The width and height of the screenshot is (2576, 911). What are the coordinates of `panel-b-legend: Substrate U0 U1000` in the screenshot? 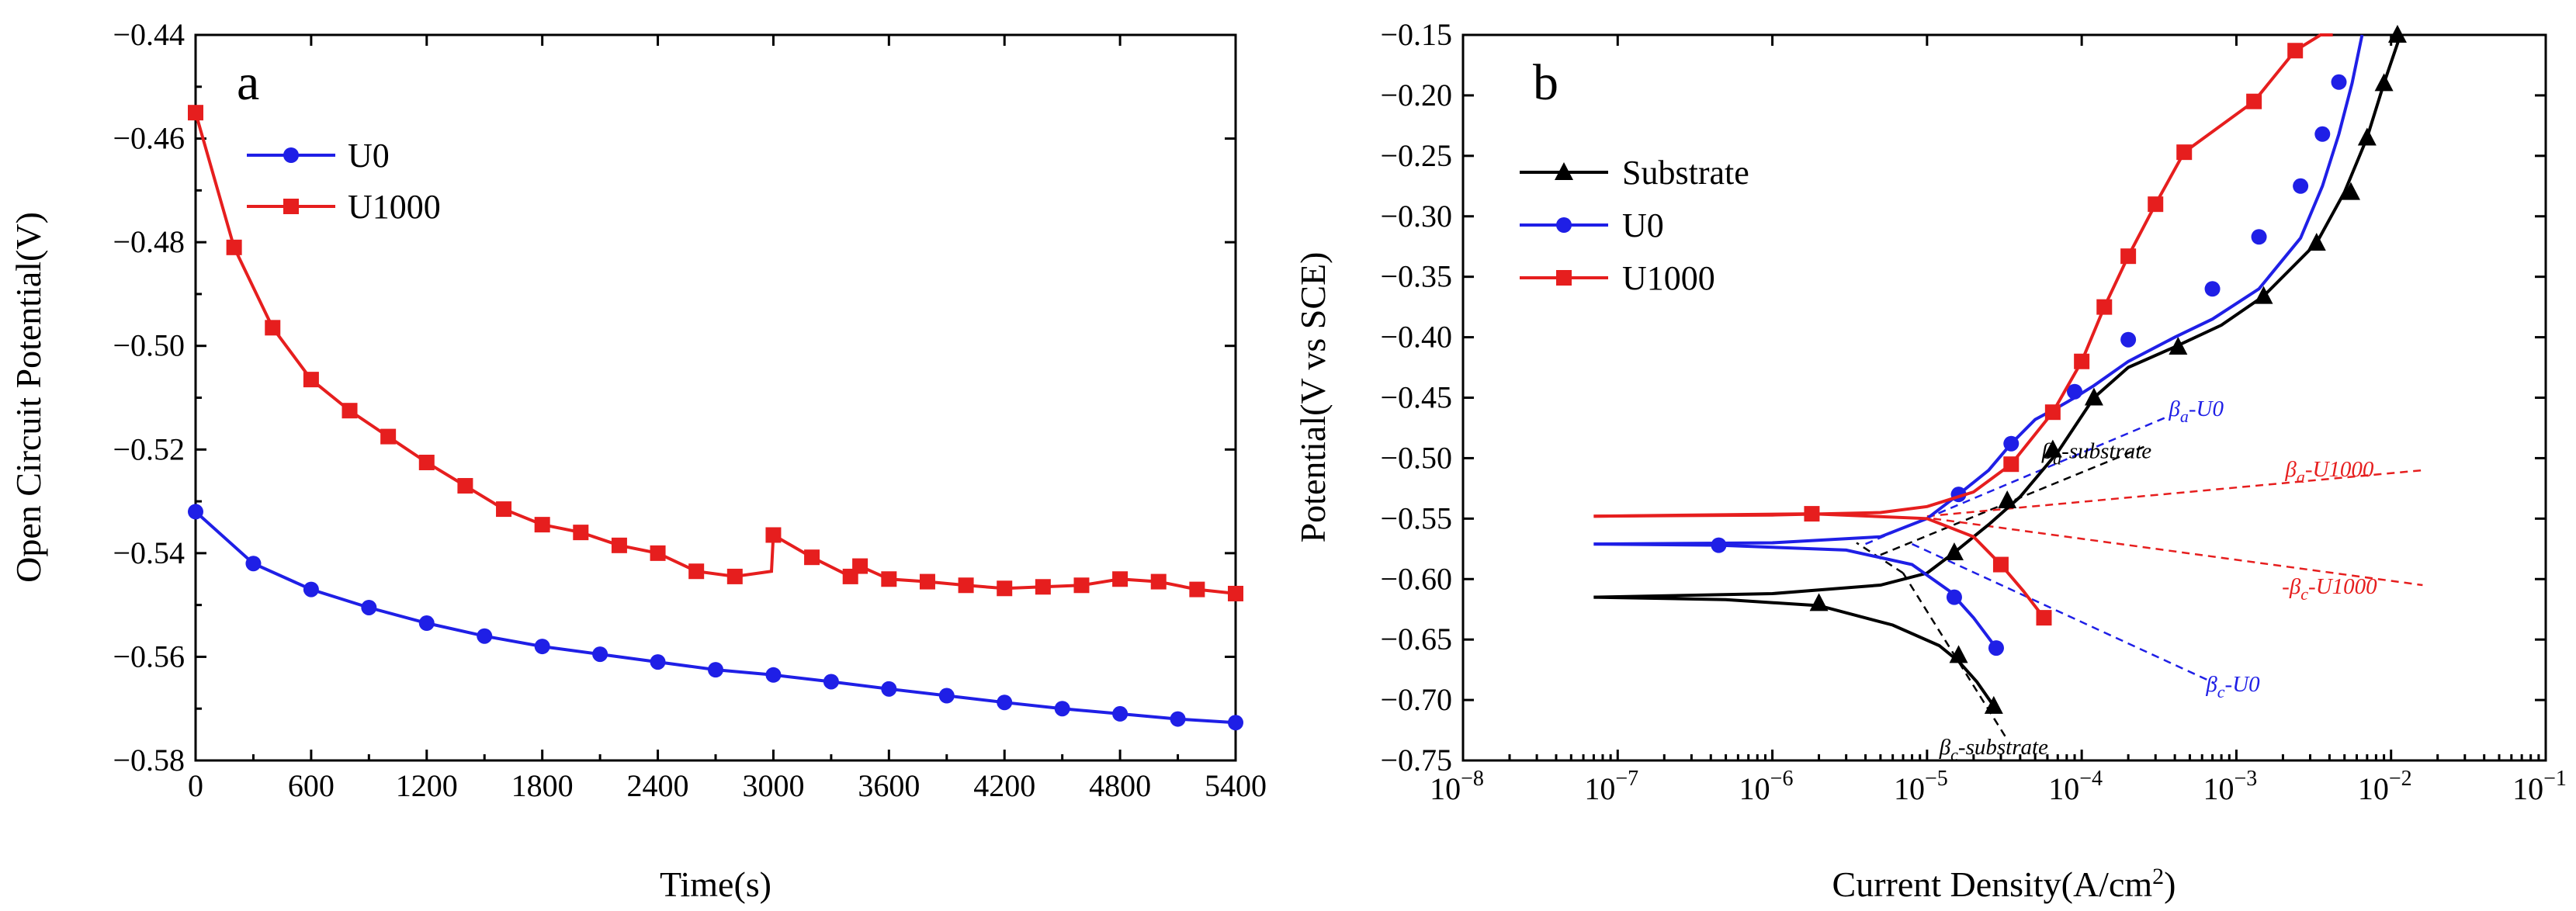 It's located at (1634, 225).